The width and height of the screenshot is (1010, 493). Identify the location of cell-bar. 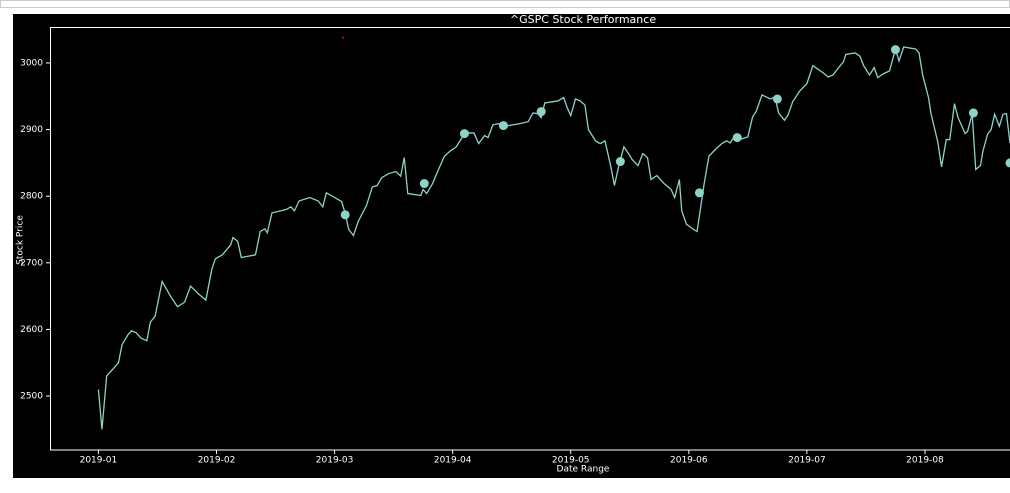
(505, 4).